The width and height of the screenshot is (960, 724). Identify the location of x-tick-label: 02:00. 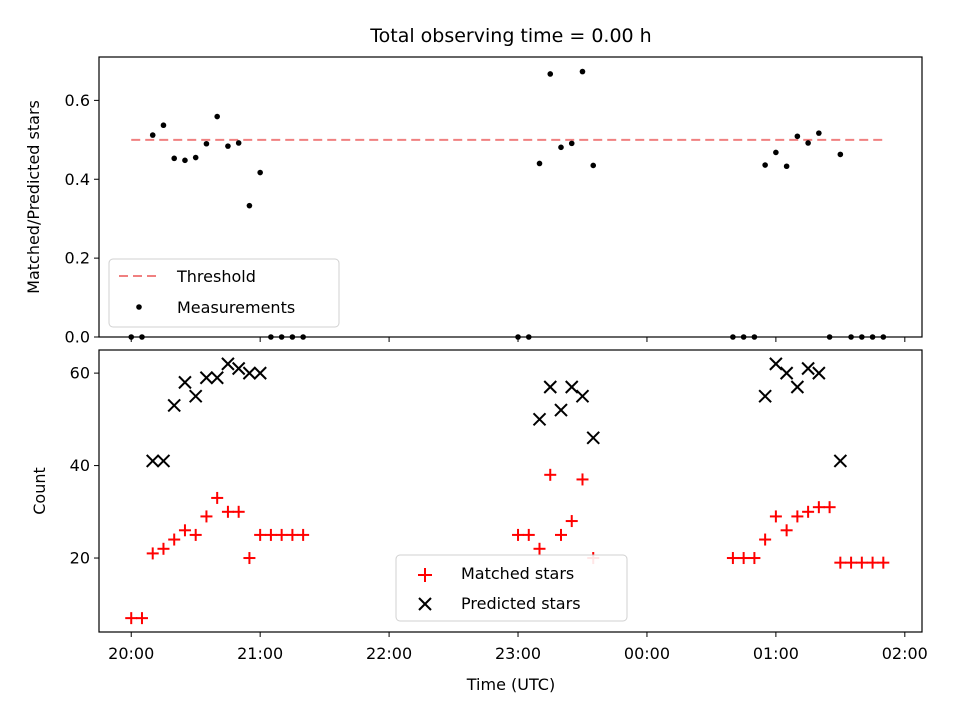
(905, 653).